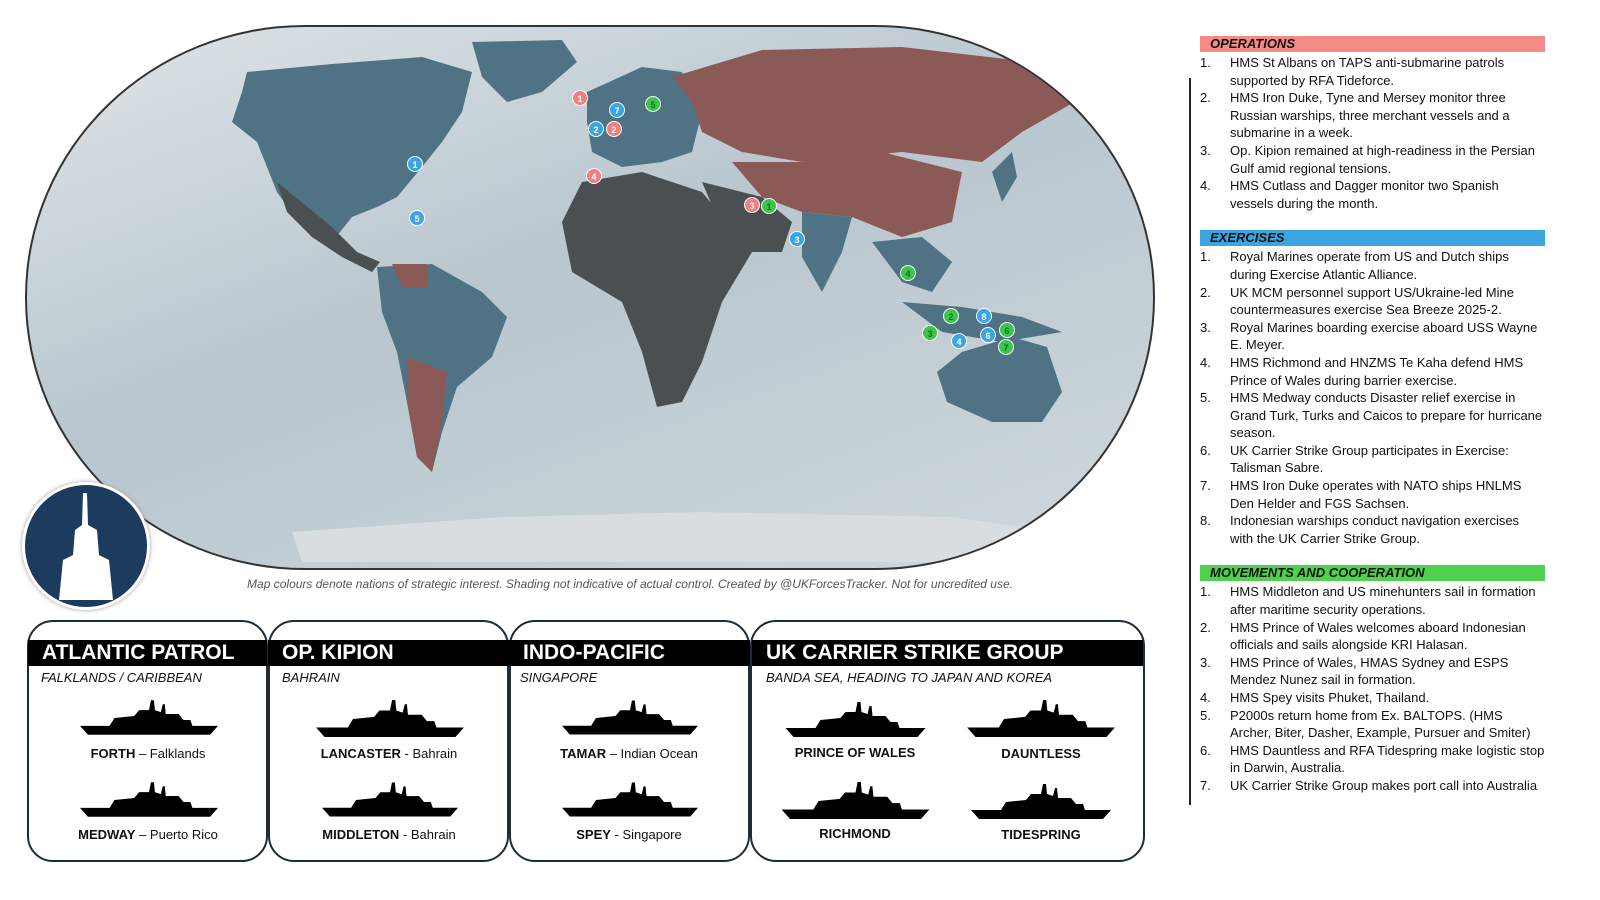 Image resolution: width=1600 pixels, height=900 pixels. I want to click on movements-marker: 2, so click(951, 316).